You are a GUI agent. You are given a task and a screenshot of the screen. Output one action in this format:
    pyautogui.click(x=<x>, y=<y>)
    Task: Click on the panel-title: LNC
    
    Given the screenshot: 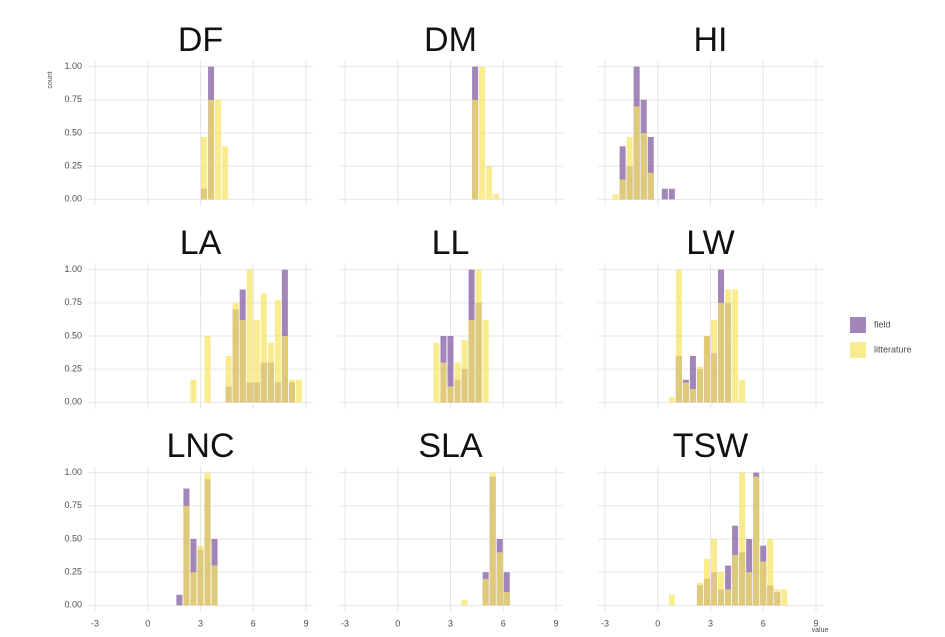 What is the action you would take?
    pyautogui.click(x=200, y=446)
    